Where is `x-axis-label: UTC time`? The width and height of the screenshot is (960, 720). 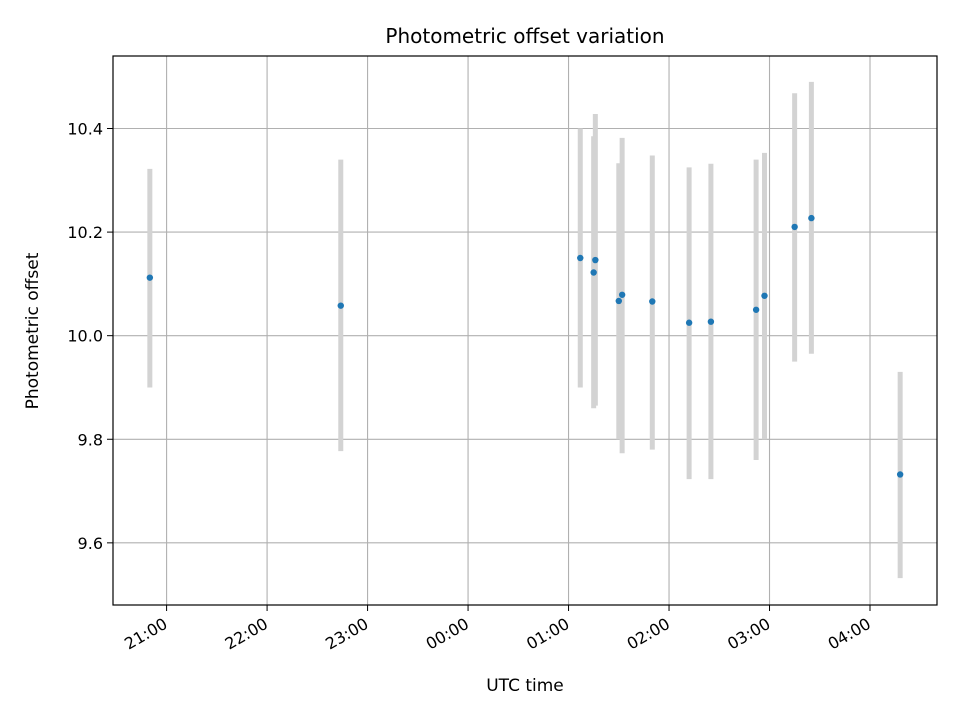 x-axis-label: UTC time is located at coordinates (525, 686).